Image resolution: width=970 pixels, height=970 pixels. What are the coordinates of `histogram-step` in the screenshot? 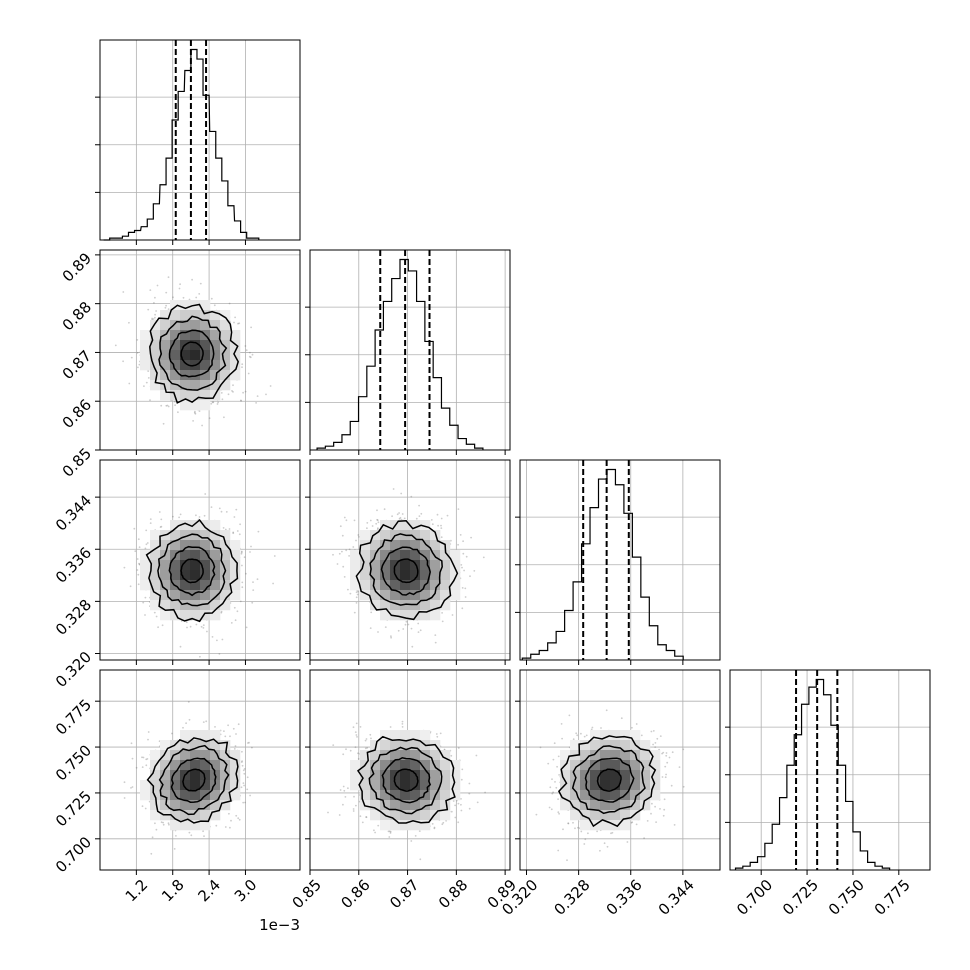 It's located at (812, 774).